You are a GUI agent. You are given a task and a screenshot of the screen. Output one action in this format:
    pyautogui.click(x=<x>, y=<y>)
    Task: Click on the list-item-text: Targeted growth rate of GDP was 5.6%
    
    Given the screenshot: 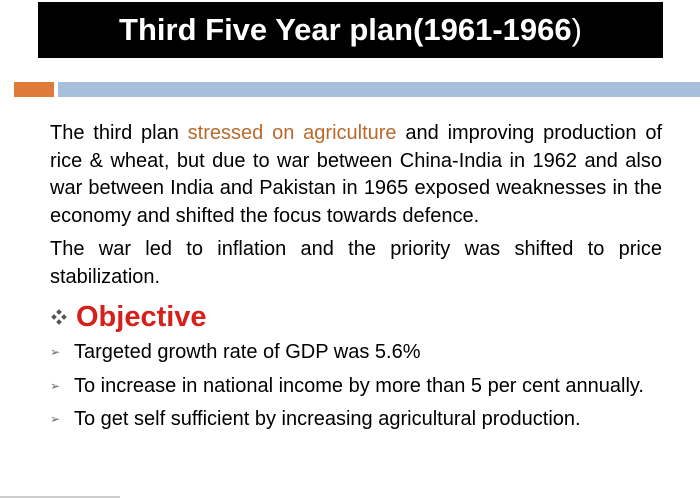 What is the action you would take?
    pyautogui.click(x=247, y=352)
    